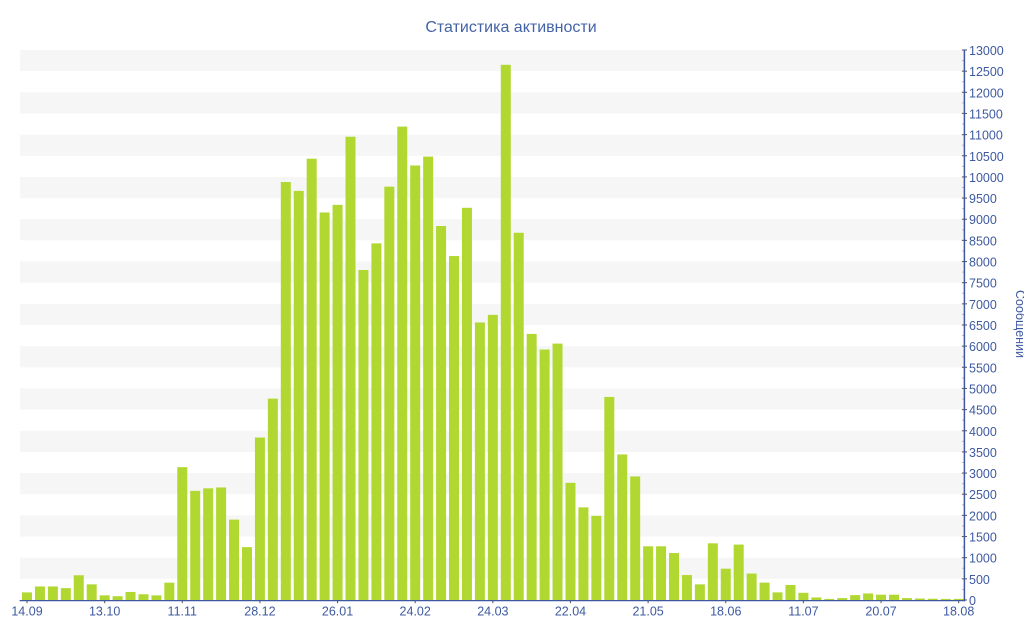 Image resolution: width=1024 pixels, height=640 pixels. I want to click on svg-text: 24.03, so click(492, 611).